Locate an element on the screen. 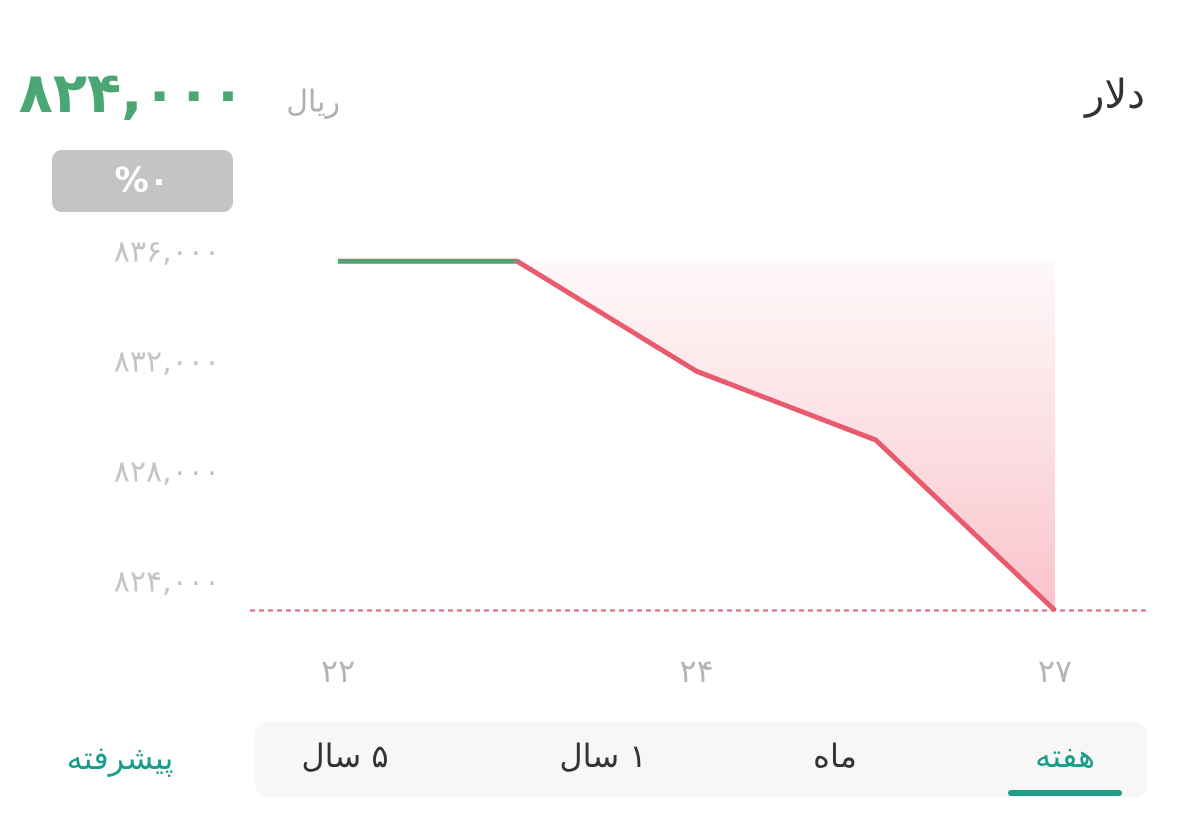  y-tick-label: ۸۳۲,۰۰۰ is located at coordinates (167, 362).